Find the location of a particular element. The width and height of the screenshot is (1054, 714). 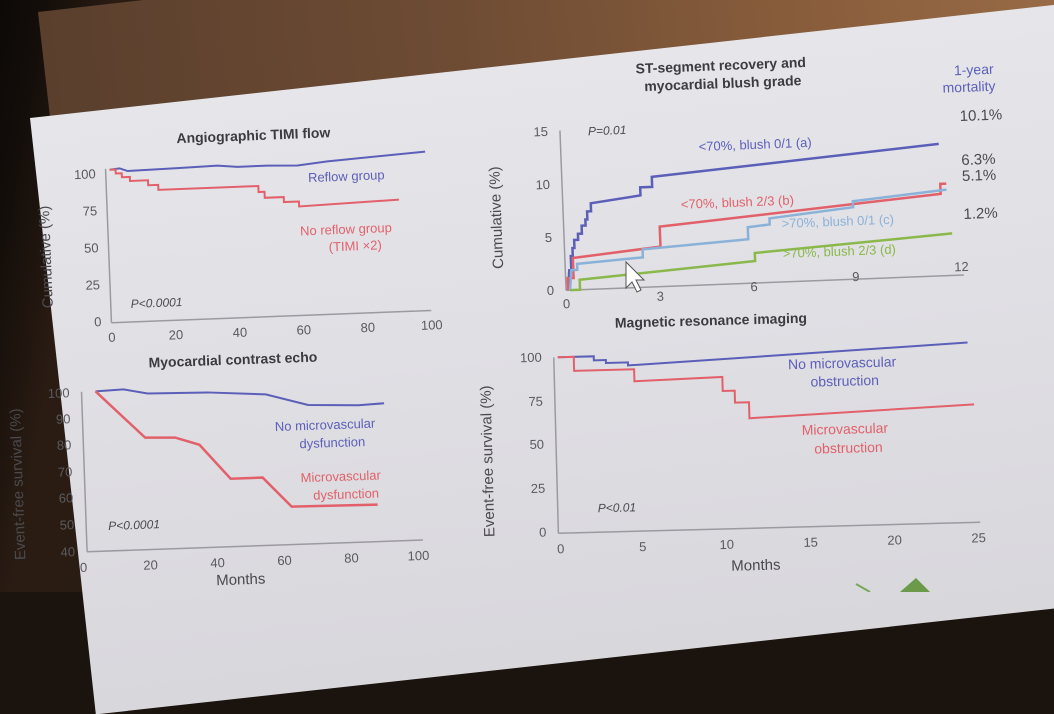

chart-title: Magnetic resonance imaging is located at coordinates (711, 320).